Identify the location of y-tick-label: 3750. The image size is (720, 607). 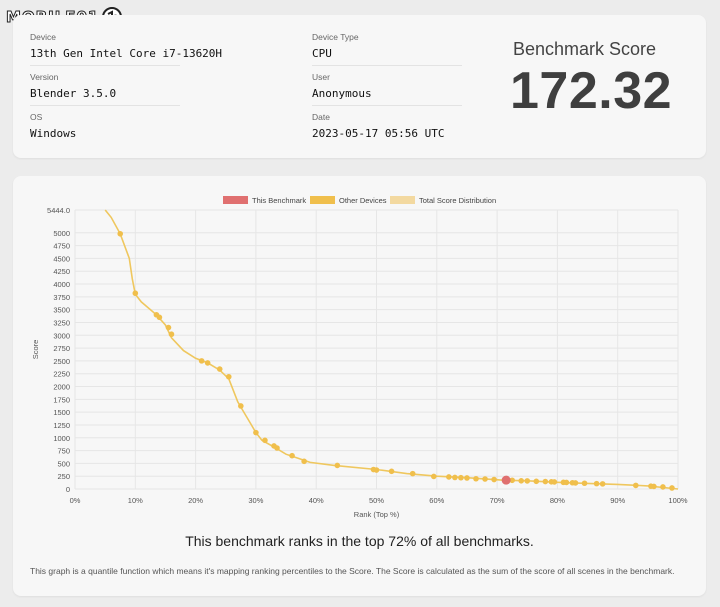
(61, 297).